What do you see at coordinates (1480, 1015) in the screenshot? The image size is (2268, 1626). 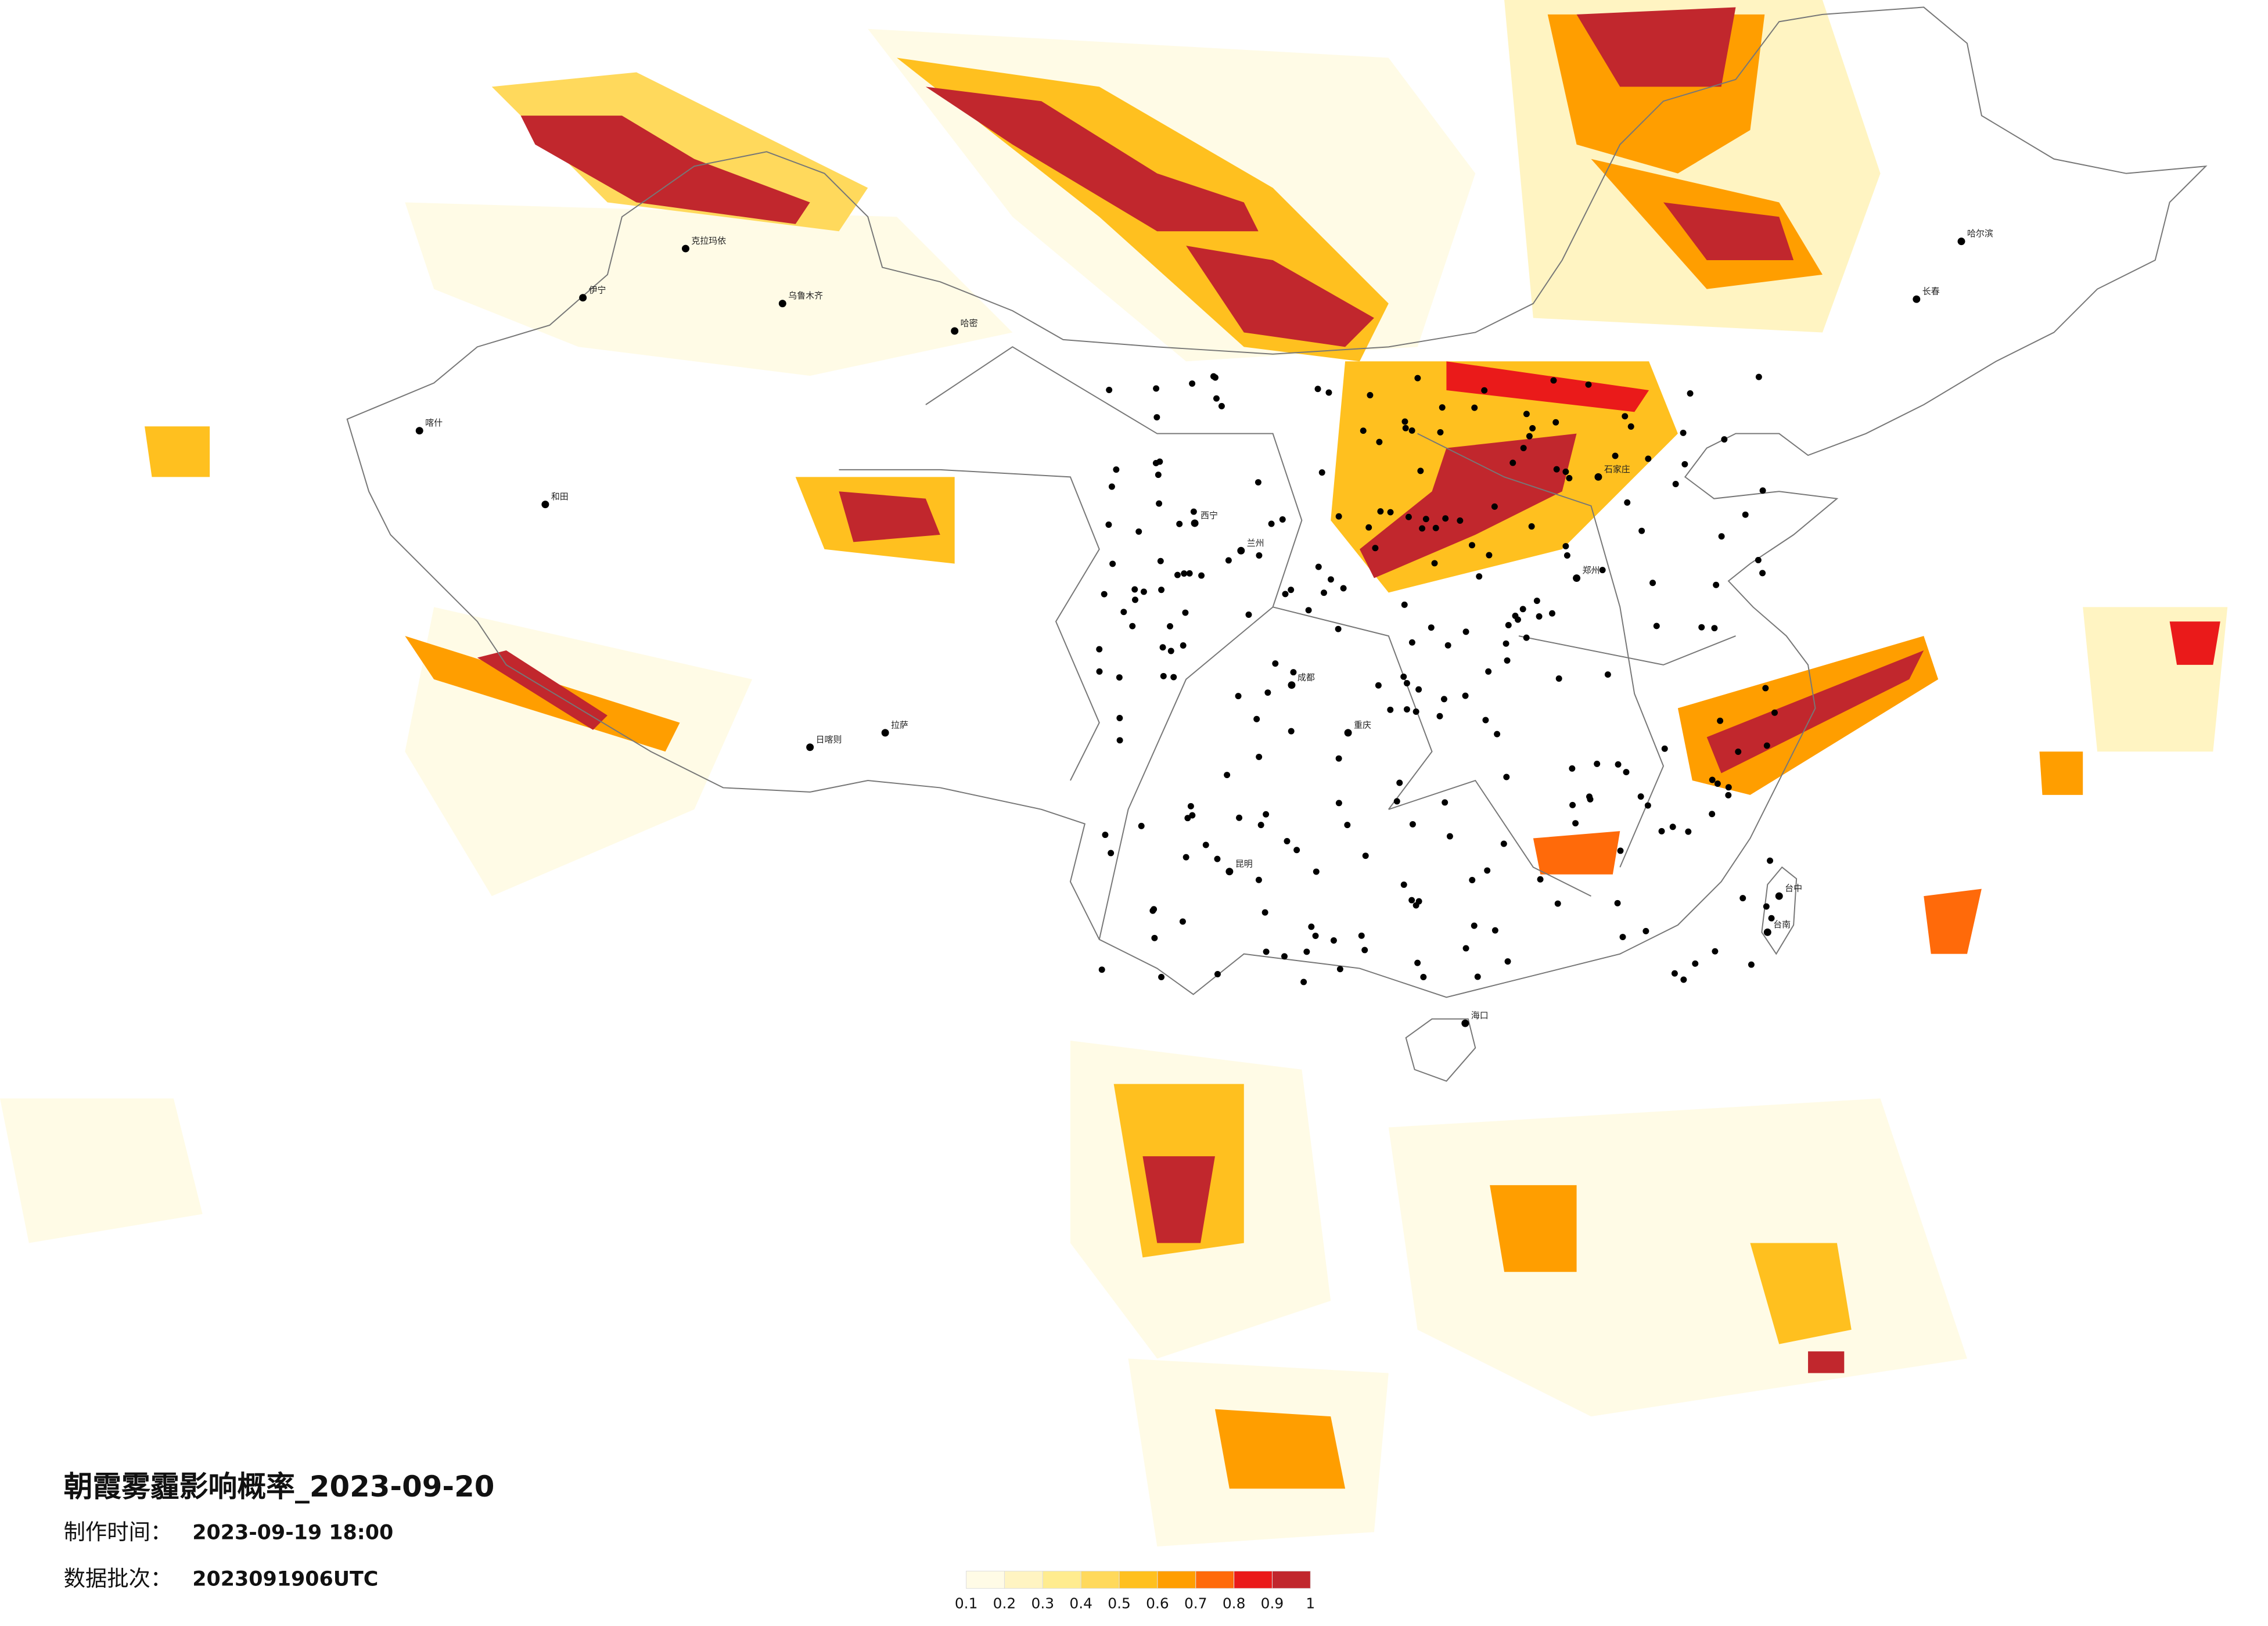 I see `city-label: 海口` at bounding box center [1480, 1015].